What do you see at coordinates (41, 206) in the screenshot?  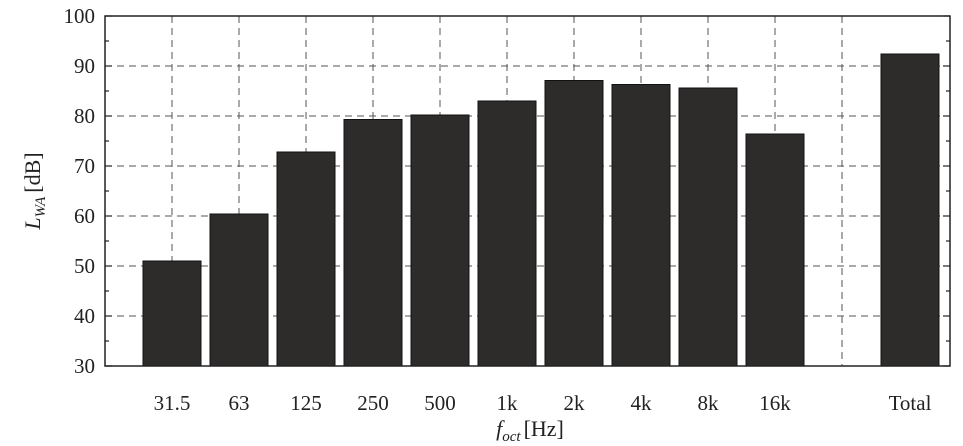 I see `y-axis-title-subscript: WA` at bounding box center [41, 206].